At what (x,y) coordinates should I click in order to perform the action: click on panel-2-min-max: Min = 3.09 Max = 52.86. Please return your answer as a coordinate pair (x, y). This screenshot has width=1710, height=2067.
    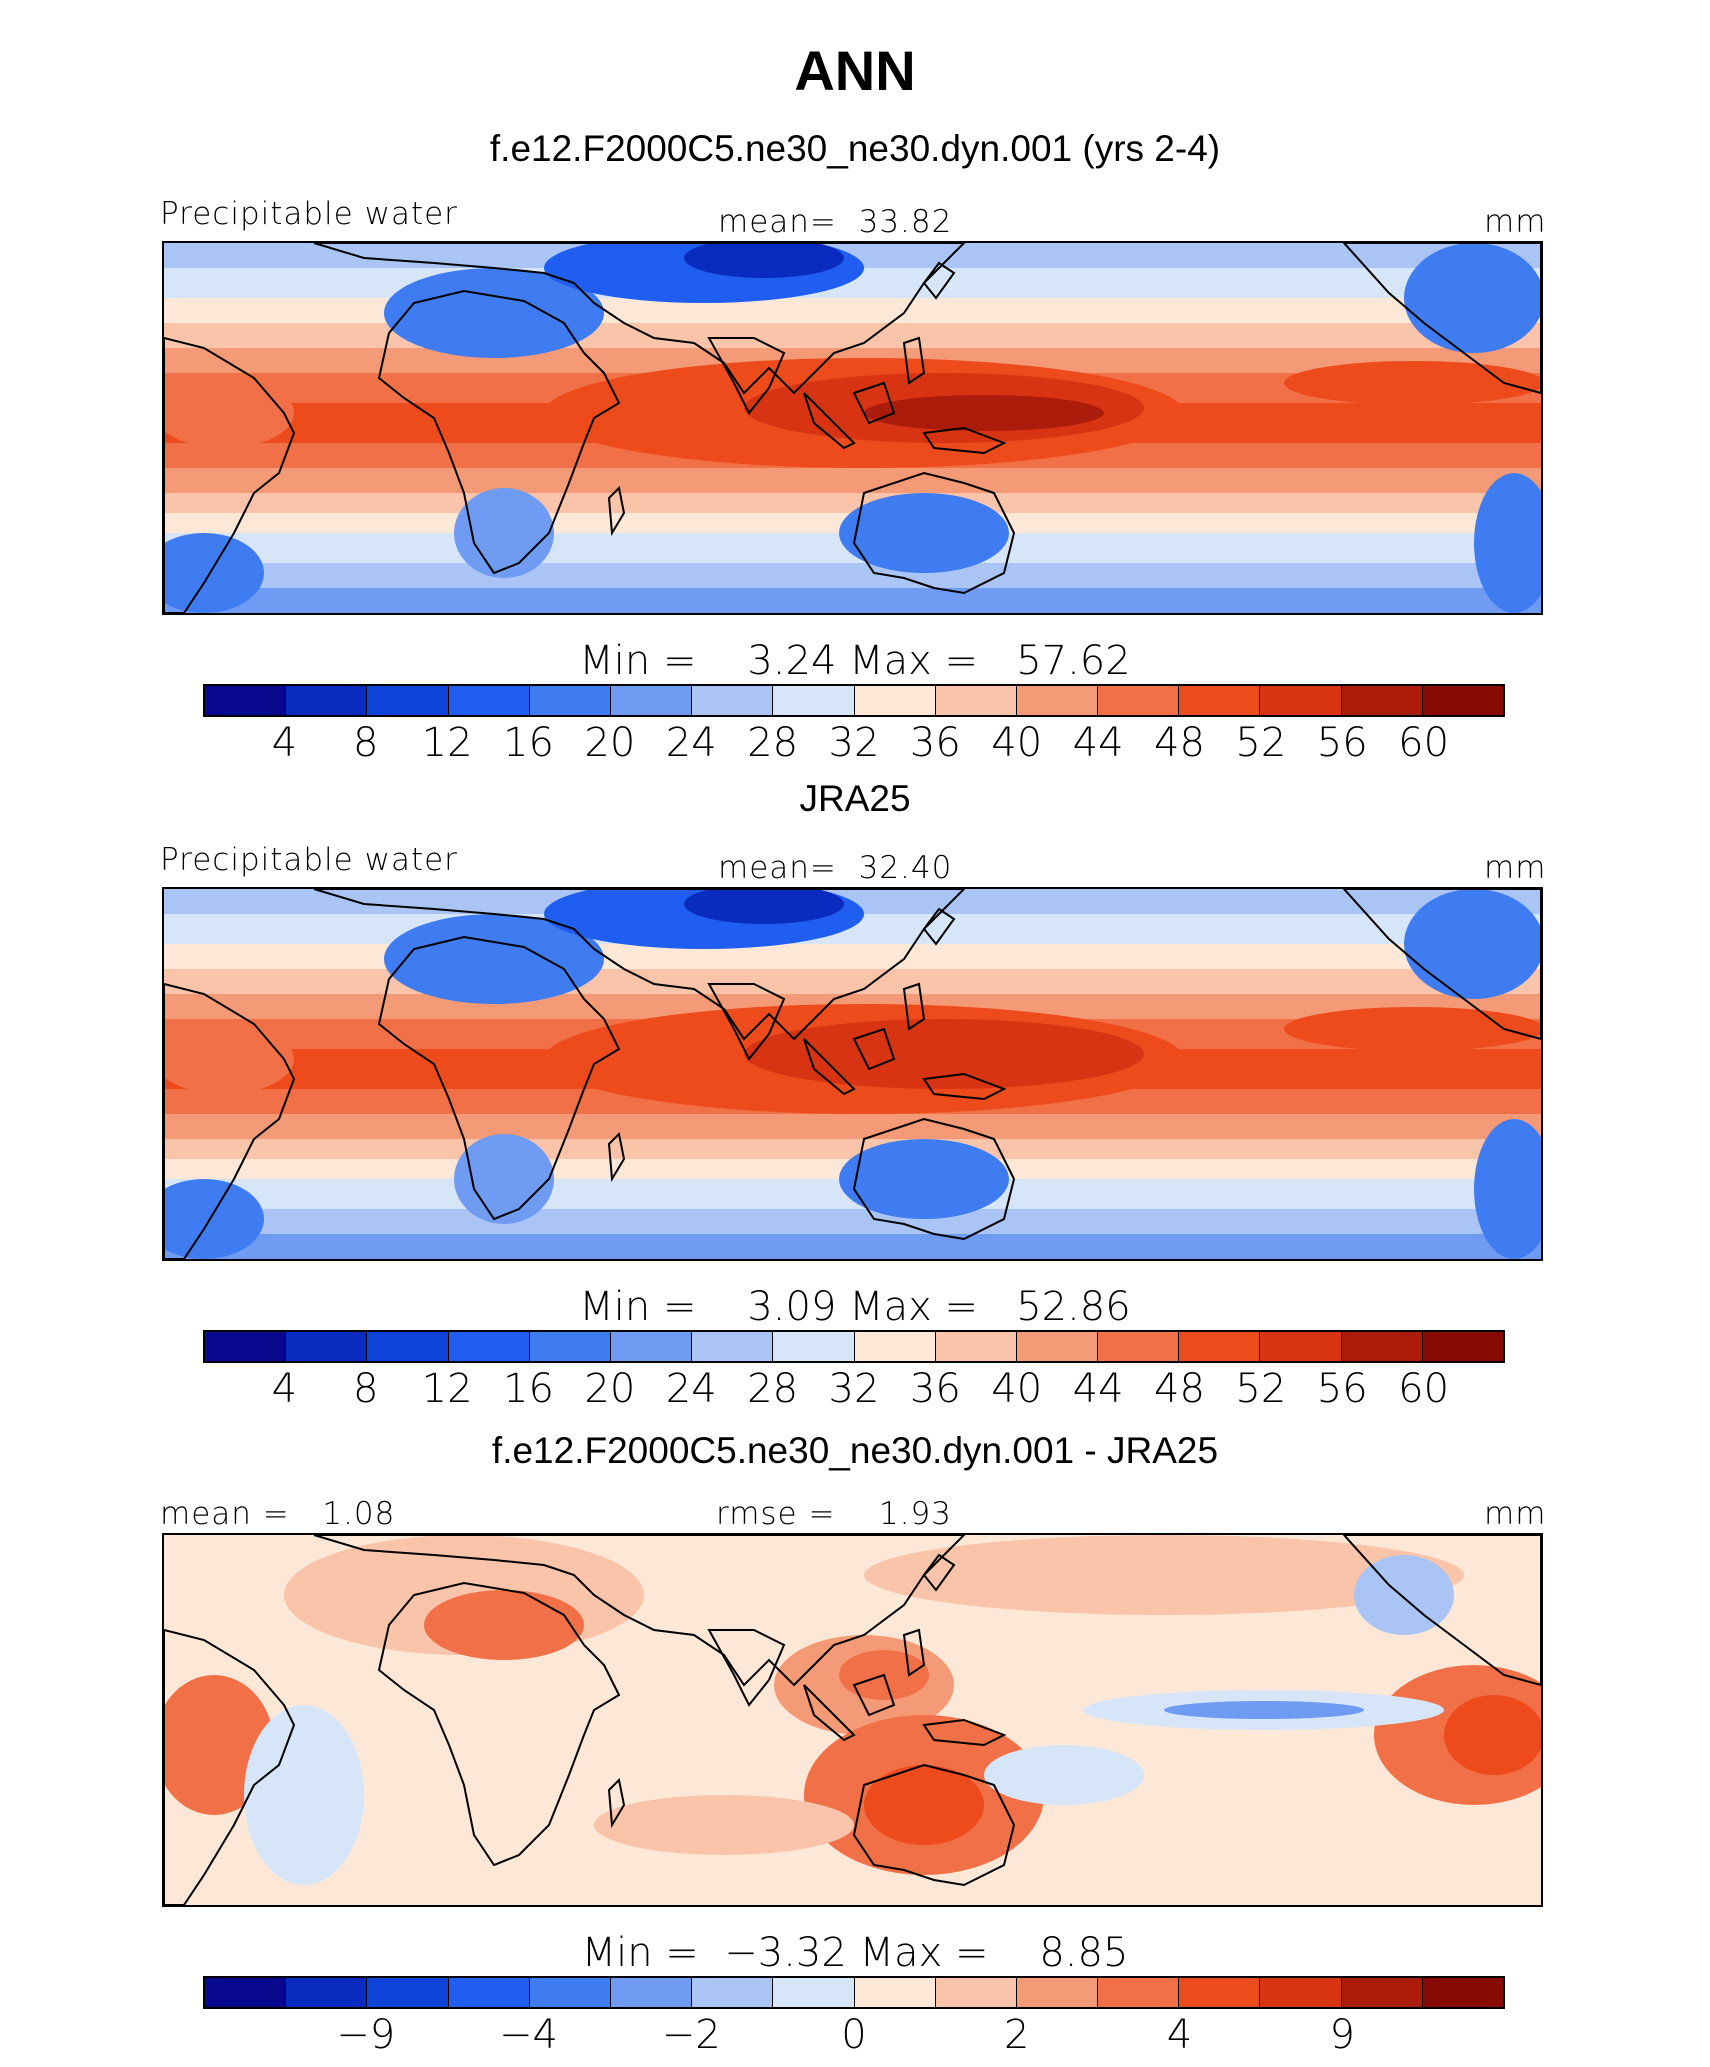
    Looking at the image, I should click on (855, 1307).